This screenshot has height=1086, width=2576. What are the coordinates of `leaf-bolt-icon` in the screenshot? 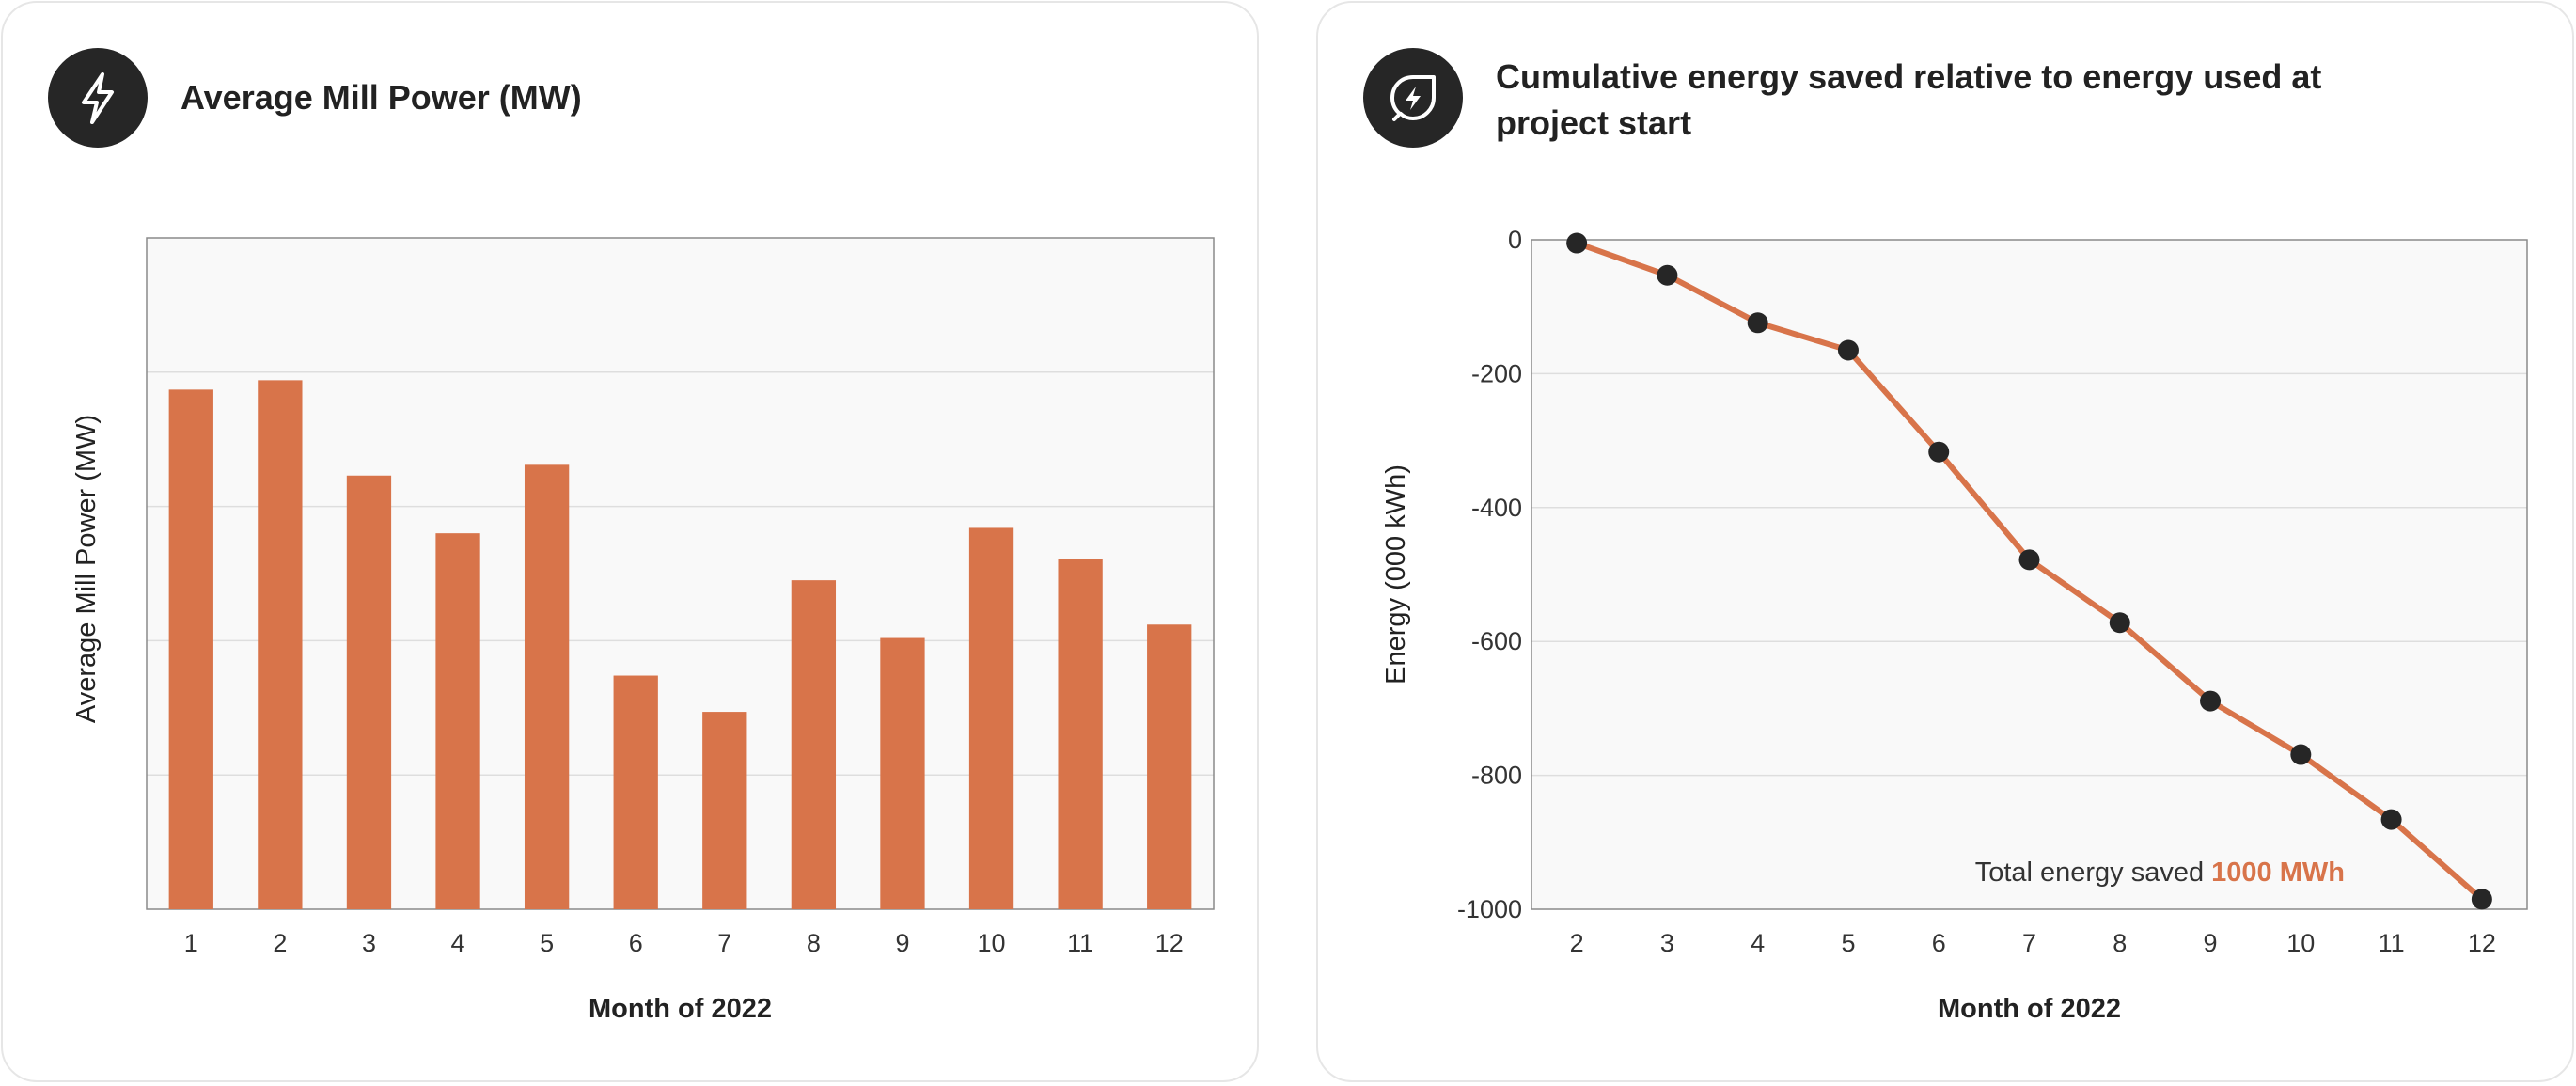 It's located at (1413, 98).